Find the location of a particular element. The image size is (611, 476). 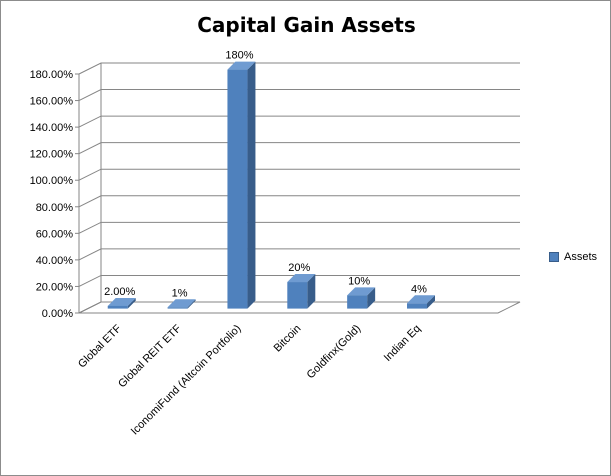

data-label: 2.00% is located at coordinates (119, 292).